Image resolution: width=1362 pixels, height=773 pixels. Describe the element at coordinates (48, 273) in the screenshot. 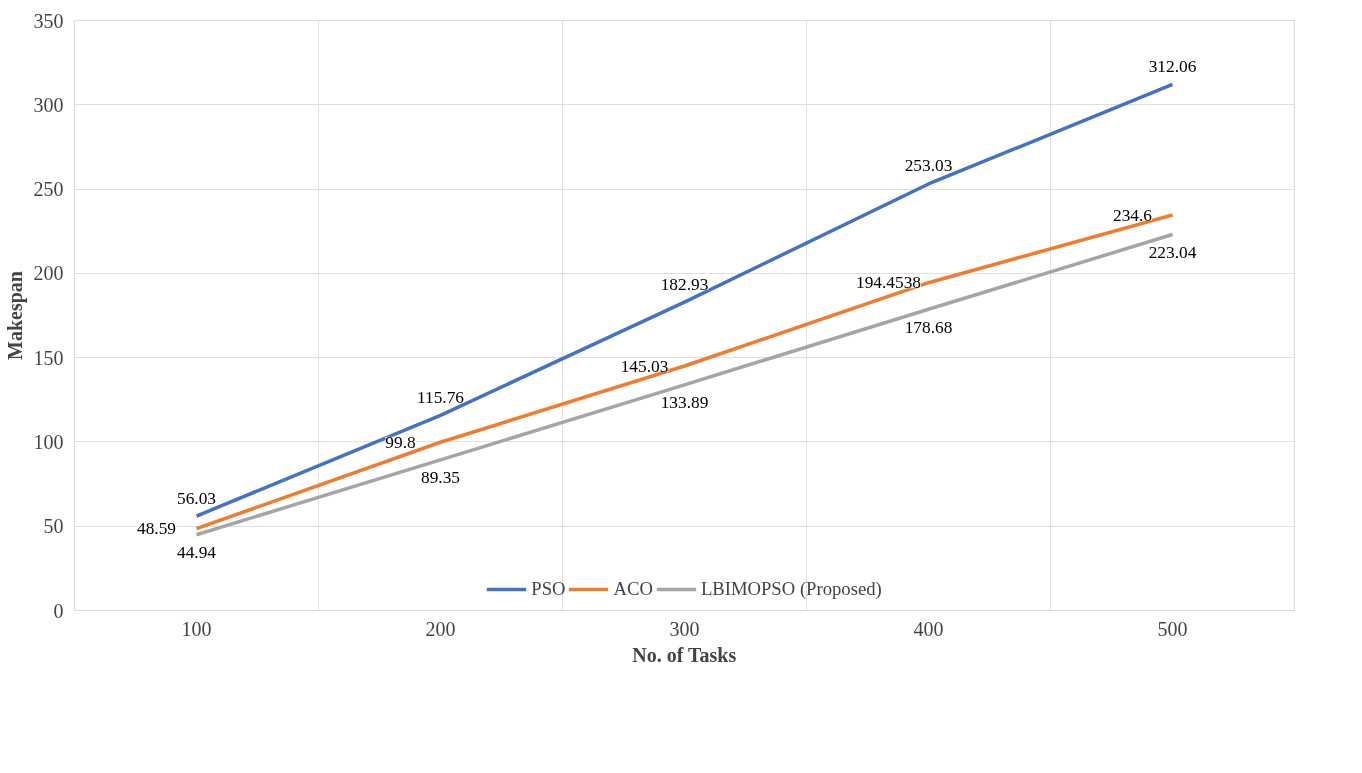

I see `y-tick-label: 200` at that location.